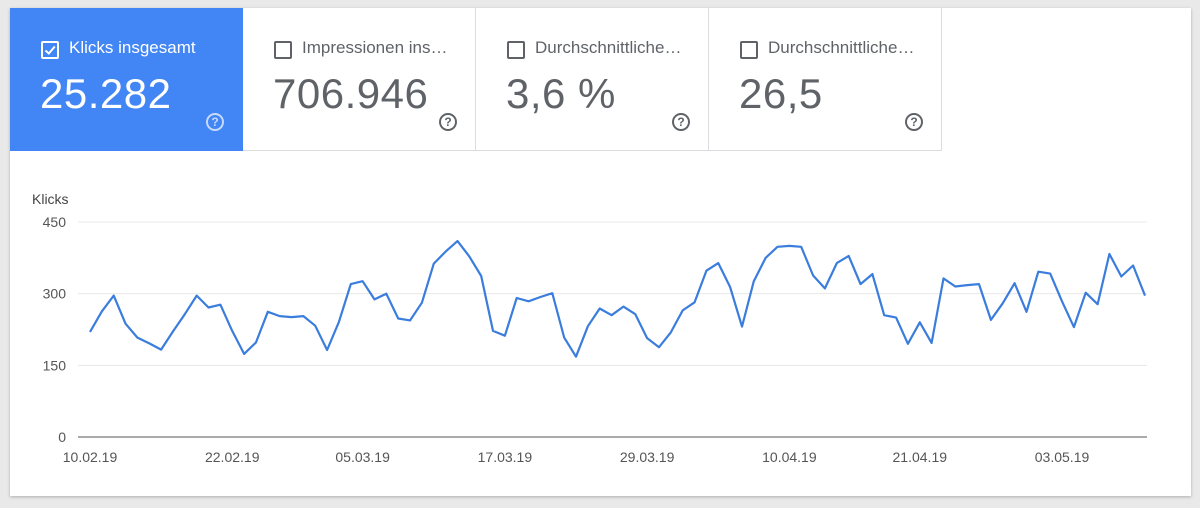  I want to click on y-tick-label: 300, so click(55, 294).